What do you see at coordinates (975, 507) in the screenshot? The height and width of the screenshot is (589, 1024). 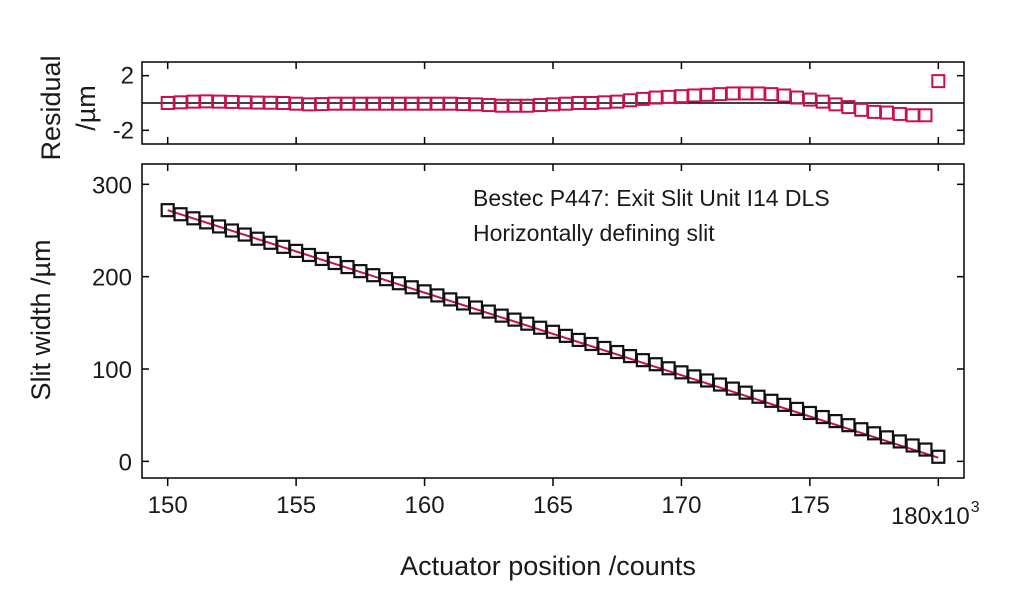 I see `x-exponent-label: 3` at bounding box center [975, 507].